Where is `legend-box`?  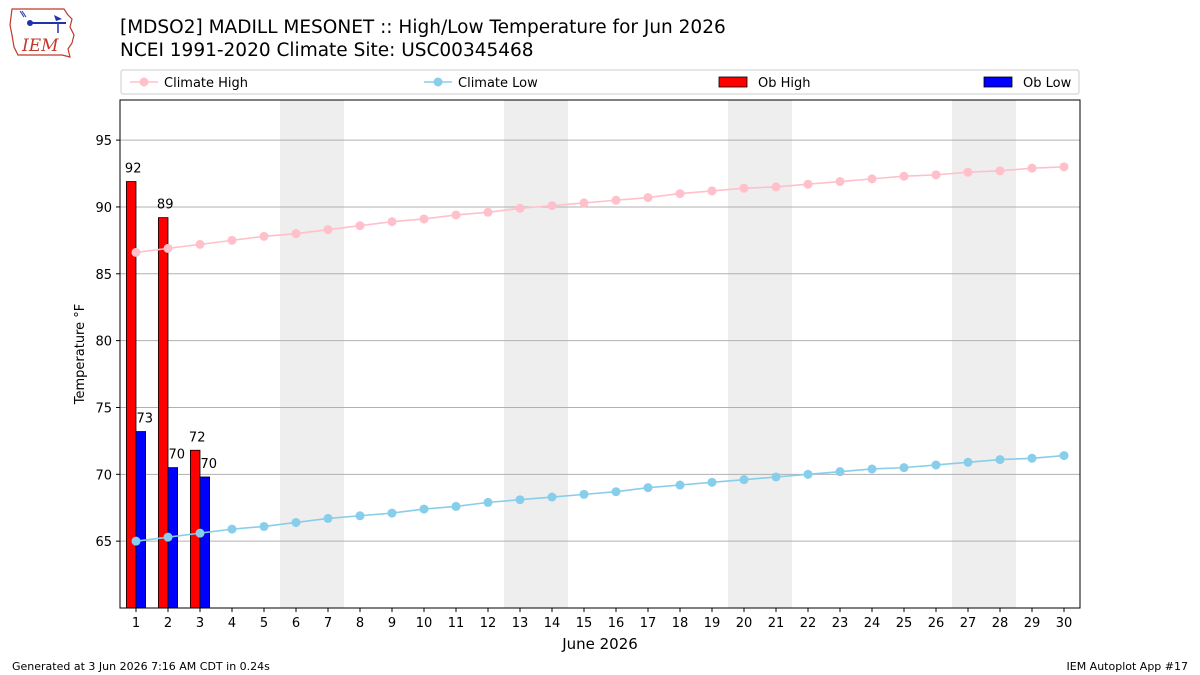 legend-box is located at coordinates (600, 82).